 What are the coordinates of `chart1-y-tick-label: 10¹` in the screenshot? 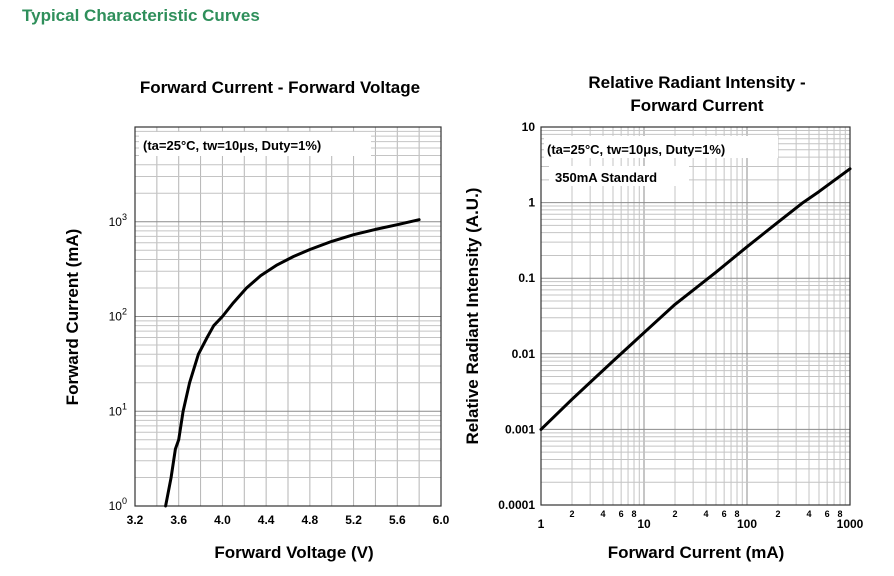 It's located at (118, 409).